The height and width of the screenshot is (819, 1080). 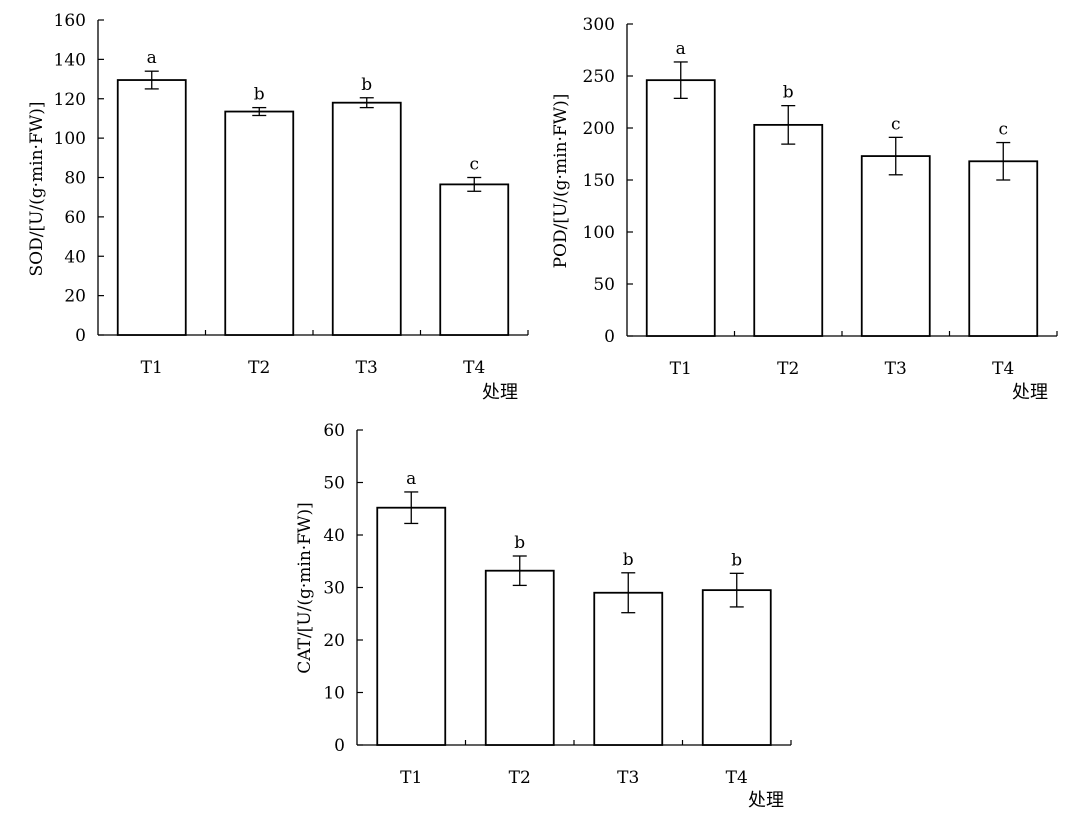 What do you see at coordinates (334, 589) in the screenshot?
I see `cat-y-tick-label: 30` at bounding box center [334, 589].